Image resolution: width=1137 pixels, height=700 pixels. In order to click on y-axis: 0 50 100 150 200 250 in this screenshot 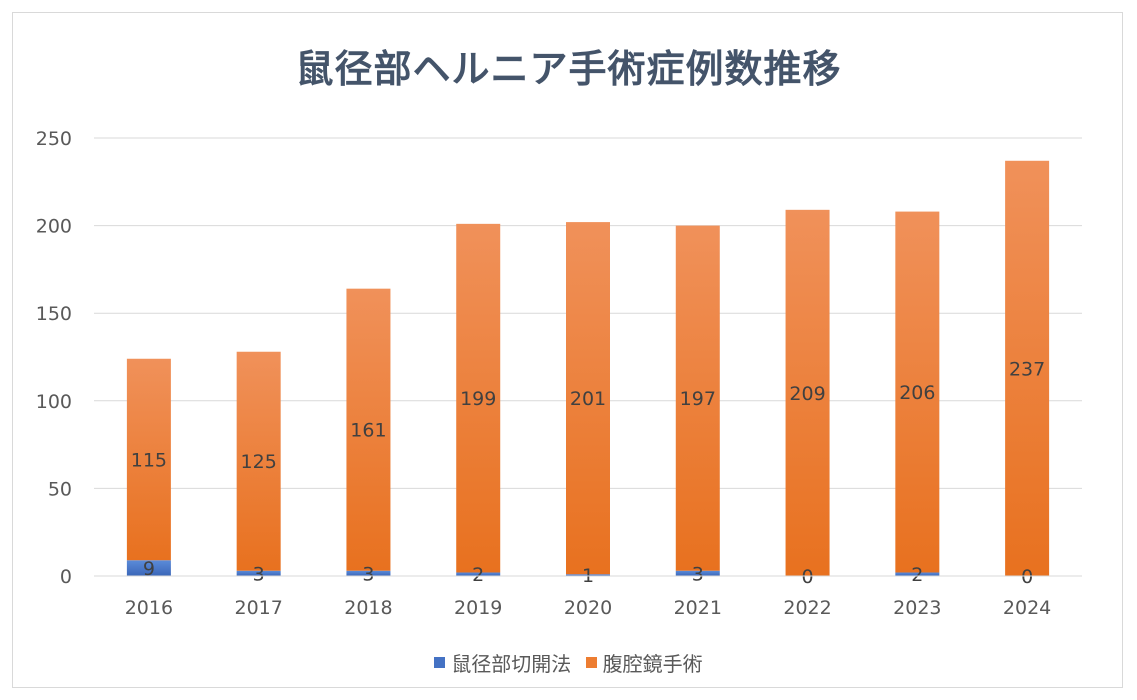, I will do `click(54, 358)`.